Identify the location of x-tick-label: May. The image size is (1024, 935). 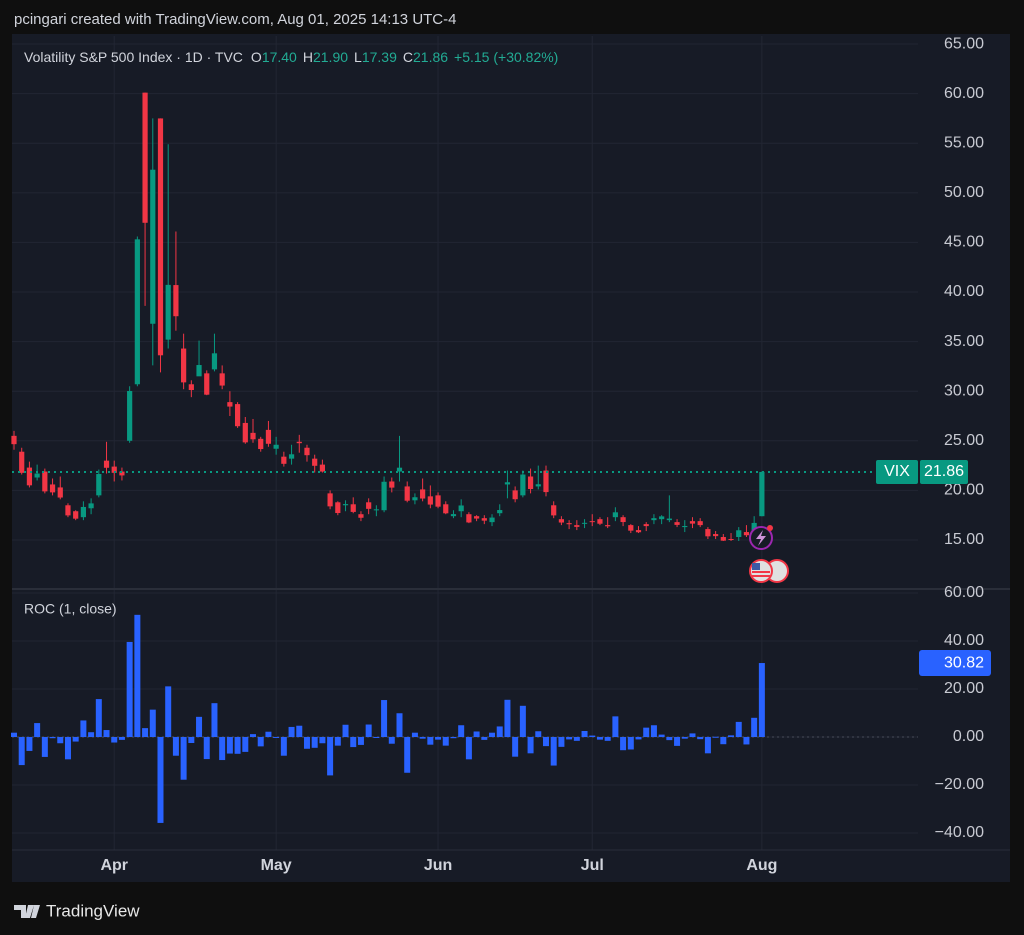
(276, 865).